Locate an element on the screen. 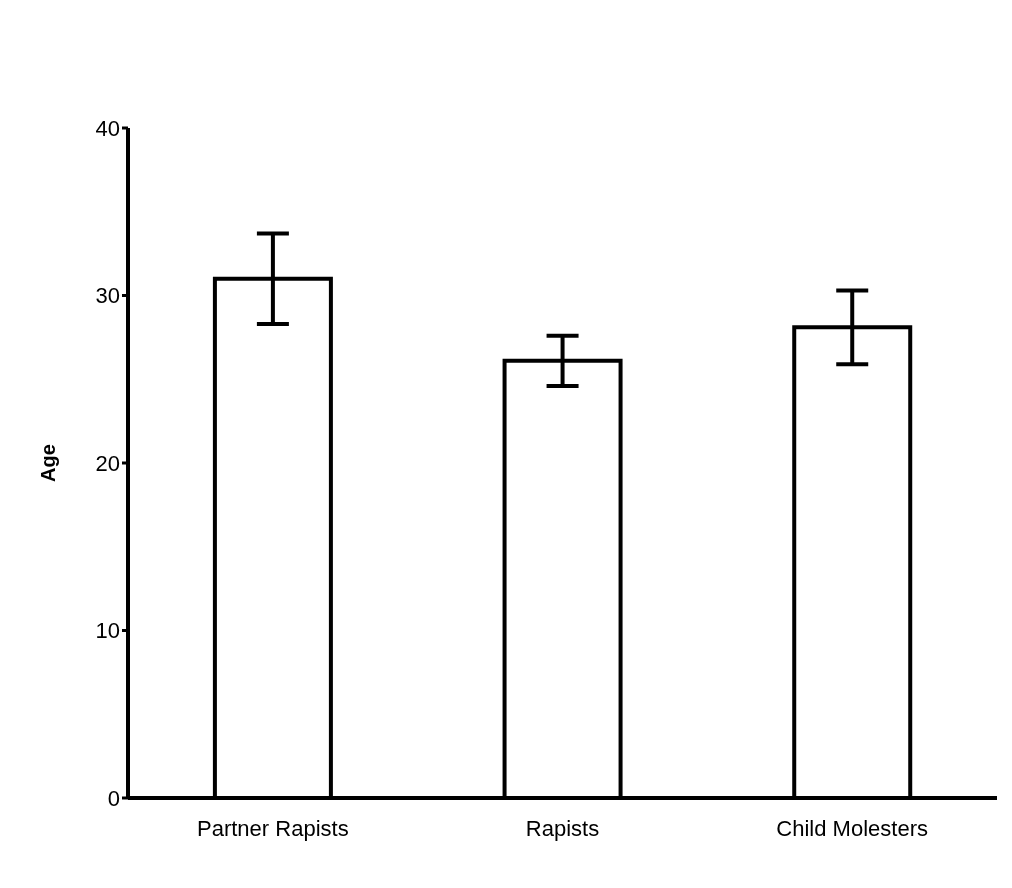 This screenshot has height=888, width=1012. y-tick-label: 10 is located at coordinates (107, 631).